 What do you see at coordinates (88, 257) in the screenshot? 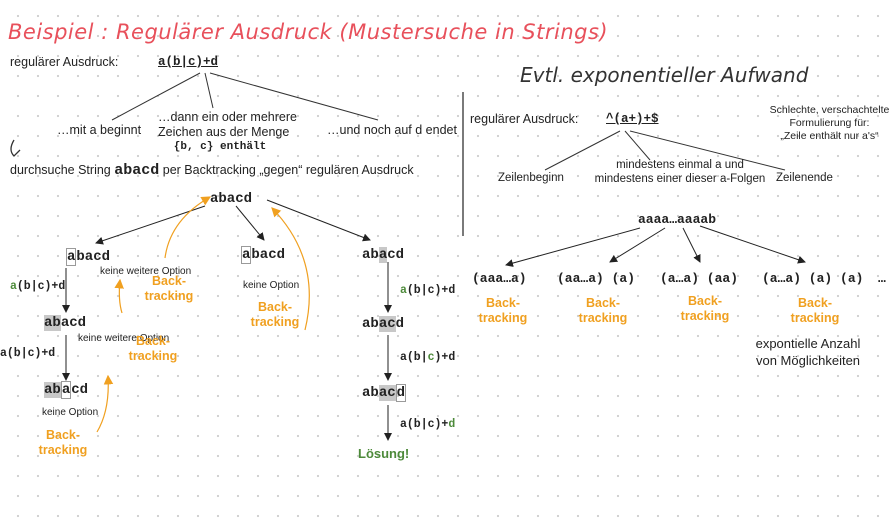
I see `node-1: abacd` at bounding box center [88, 257].